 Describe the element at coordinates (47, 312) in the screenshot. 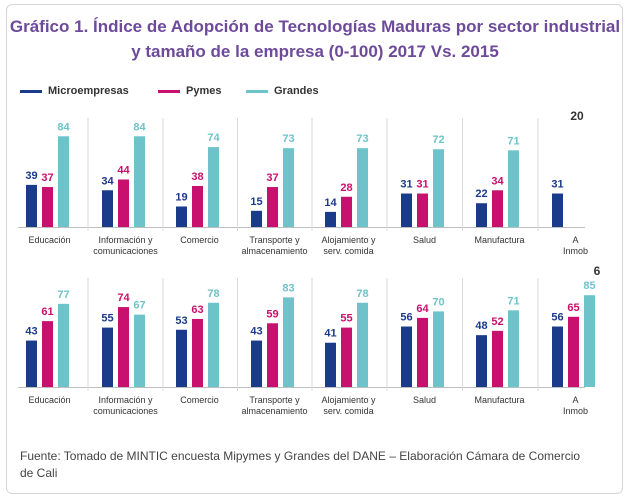

I see `data-label-pymes: 61` at that location.